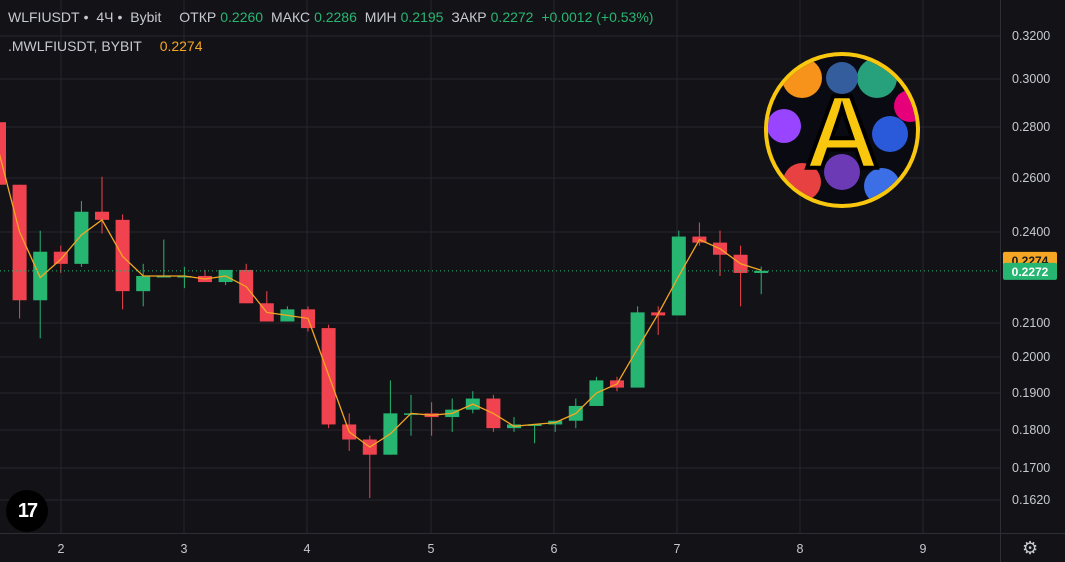  I want to click on price-tick-label: 0.2100, so click(1031, 323).